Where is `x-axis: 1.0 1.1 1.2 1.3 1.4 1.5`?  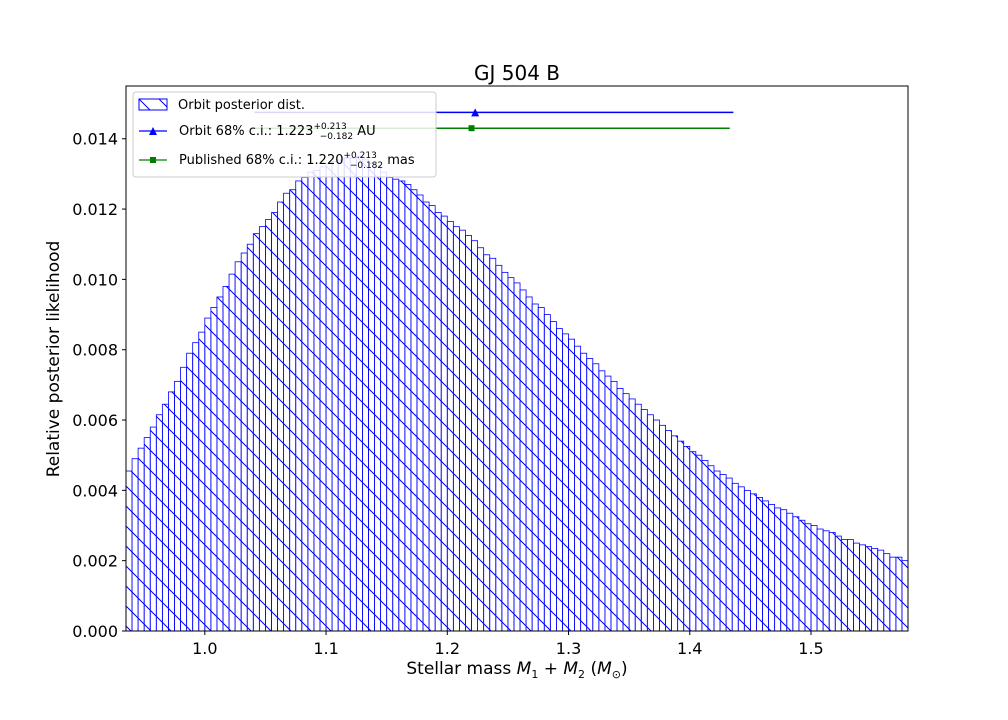
x-axis: 1.0 1.1 1.2 1.3 1.4 1.5 is located at coordinates (508, 644).